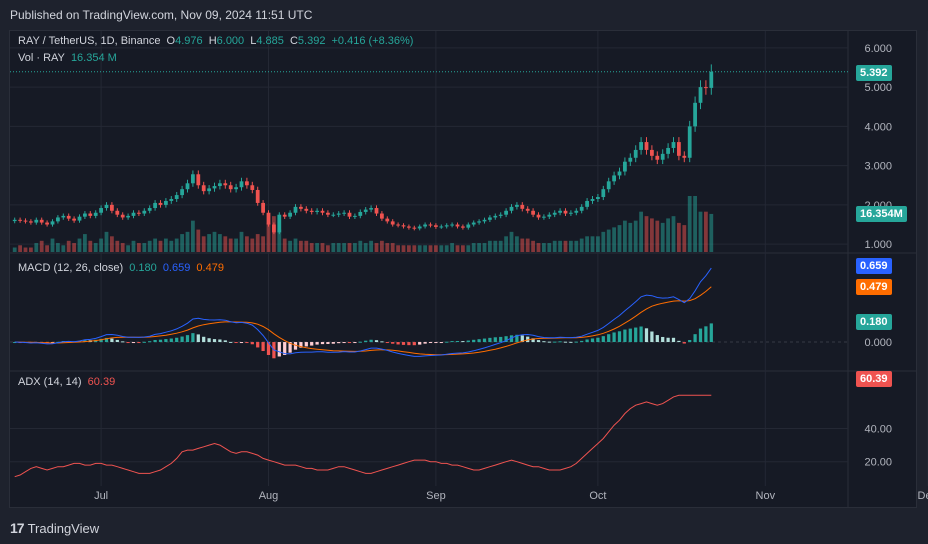 The width and height of the screenshot is (928, 544). What do you see at coordinates (269, 496) in the screenshot?
I see `x-tick-label: Aug` at bounding box center [269, 496].